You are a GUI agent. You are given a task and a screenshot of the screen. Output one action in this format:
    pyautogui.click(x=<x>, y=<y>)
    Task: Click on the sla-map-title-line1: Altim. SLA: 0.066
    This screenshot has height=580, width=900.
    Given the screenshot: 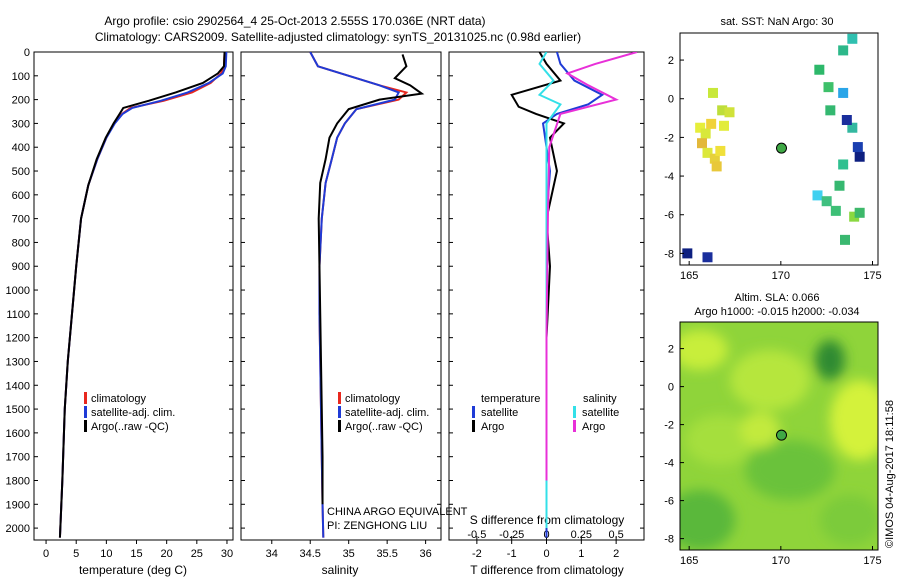 What is the action you would take?
    pyautogui.click(x=777, y=298)
    